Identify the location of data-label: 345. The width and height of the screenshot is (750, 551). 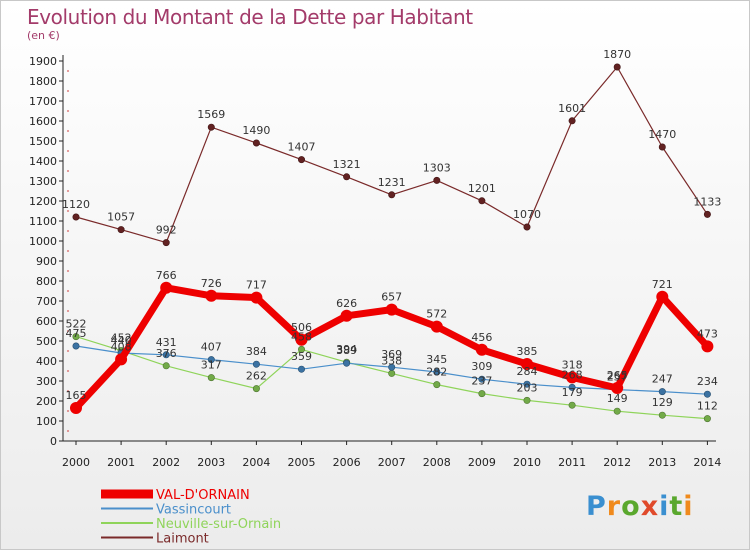
(436, 359).